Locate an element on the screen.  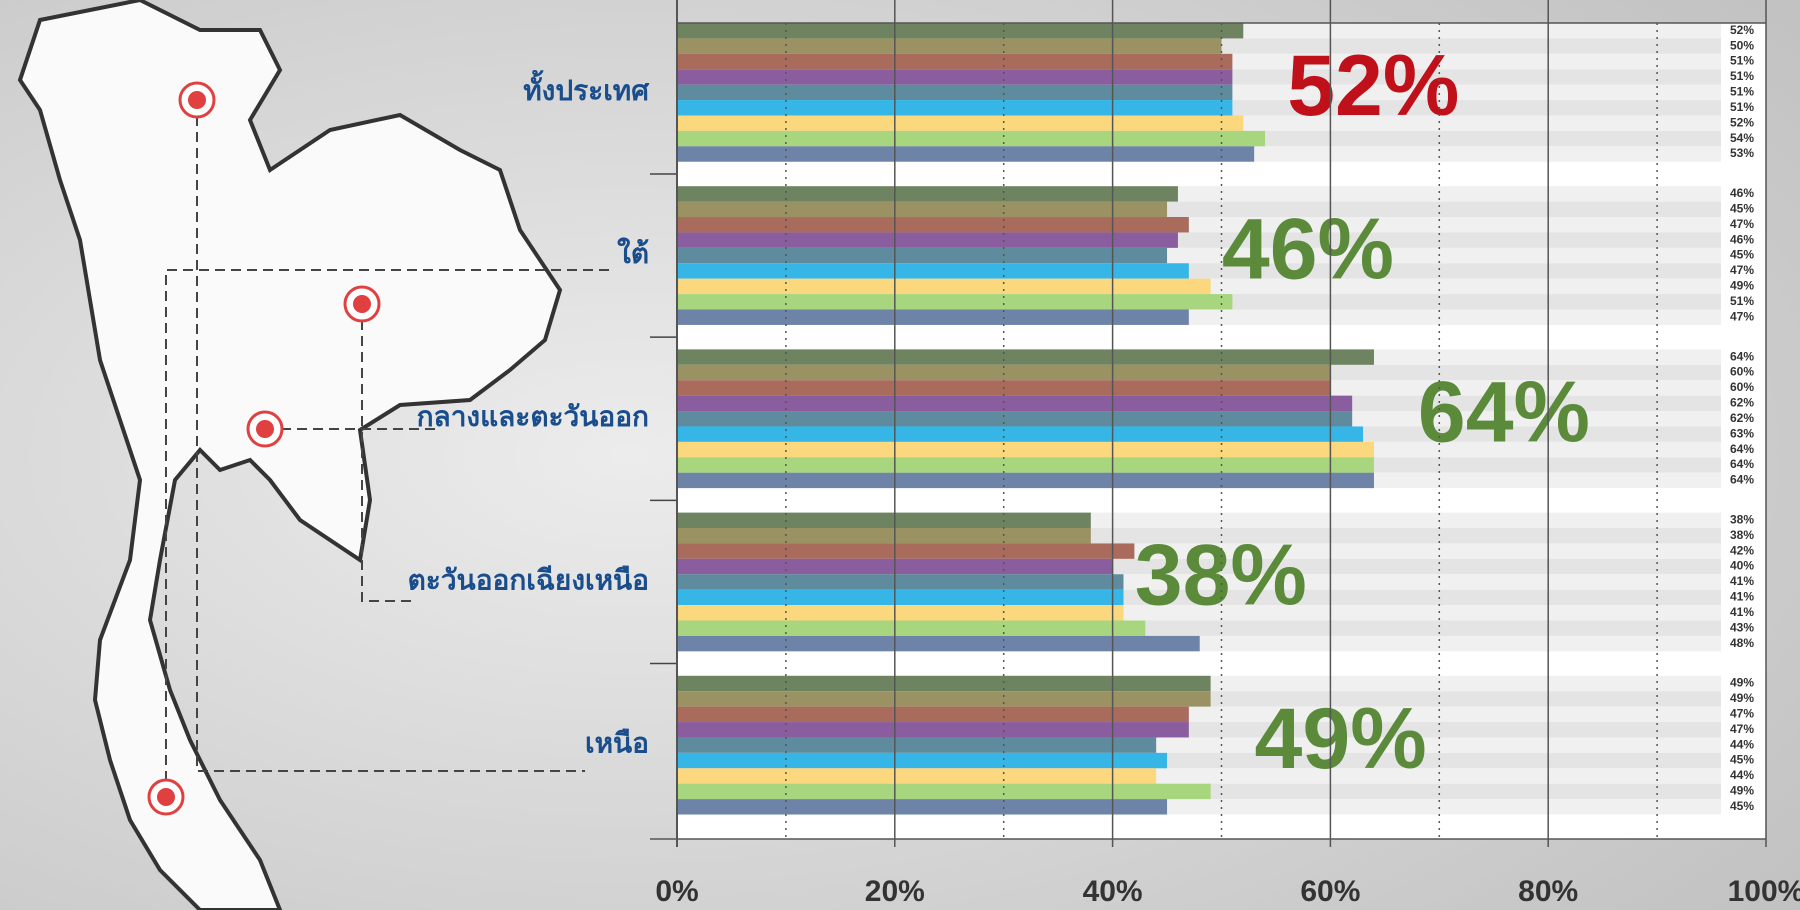
category-label: ทั้งประเทศ is located at coordinates (586, 87).